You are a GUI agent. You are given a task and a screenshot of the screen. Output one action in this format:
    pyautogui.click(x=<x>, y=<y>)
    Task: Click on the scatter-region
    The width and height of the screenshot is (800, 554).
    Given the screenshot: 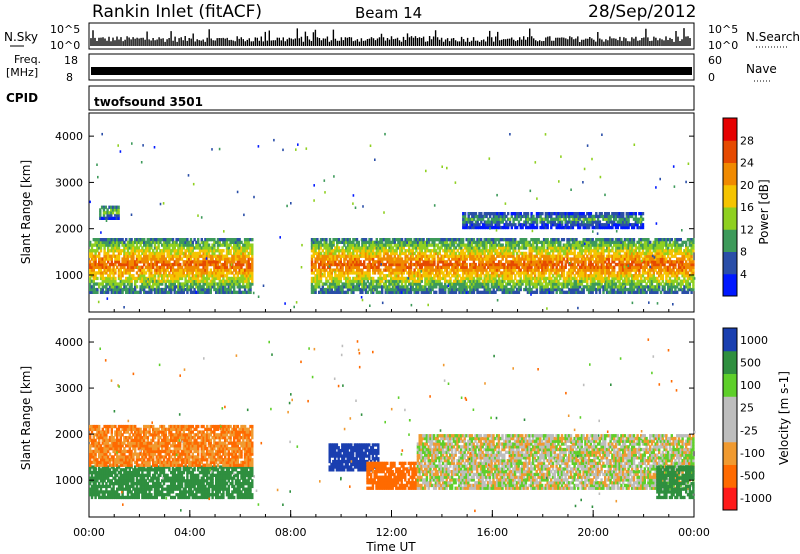 What is the action you would take?
    pyautogui.click(x=171, y=266)
    